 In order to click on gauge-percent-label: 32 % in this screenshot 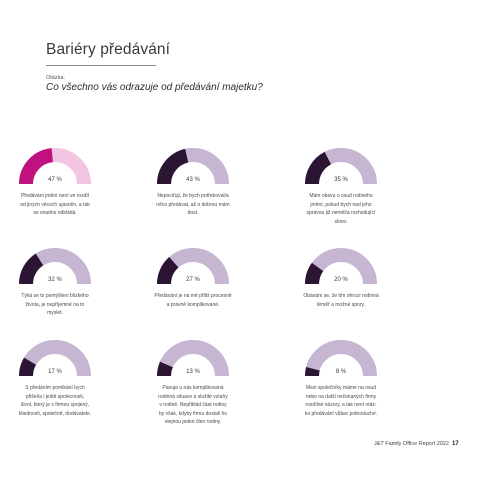, I will do `click(55, 280)`.